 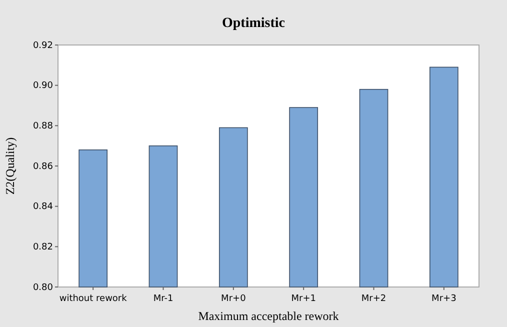 What do you see at coordinates (163, 299) in the screenshot?
I see `x-tick-label: Mr-1` at bounding box center [163, 299].